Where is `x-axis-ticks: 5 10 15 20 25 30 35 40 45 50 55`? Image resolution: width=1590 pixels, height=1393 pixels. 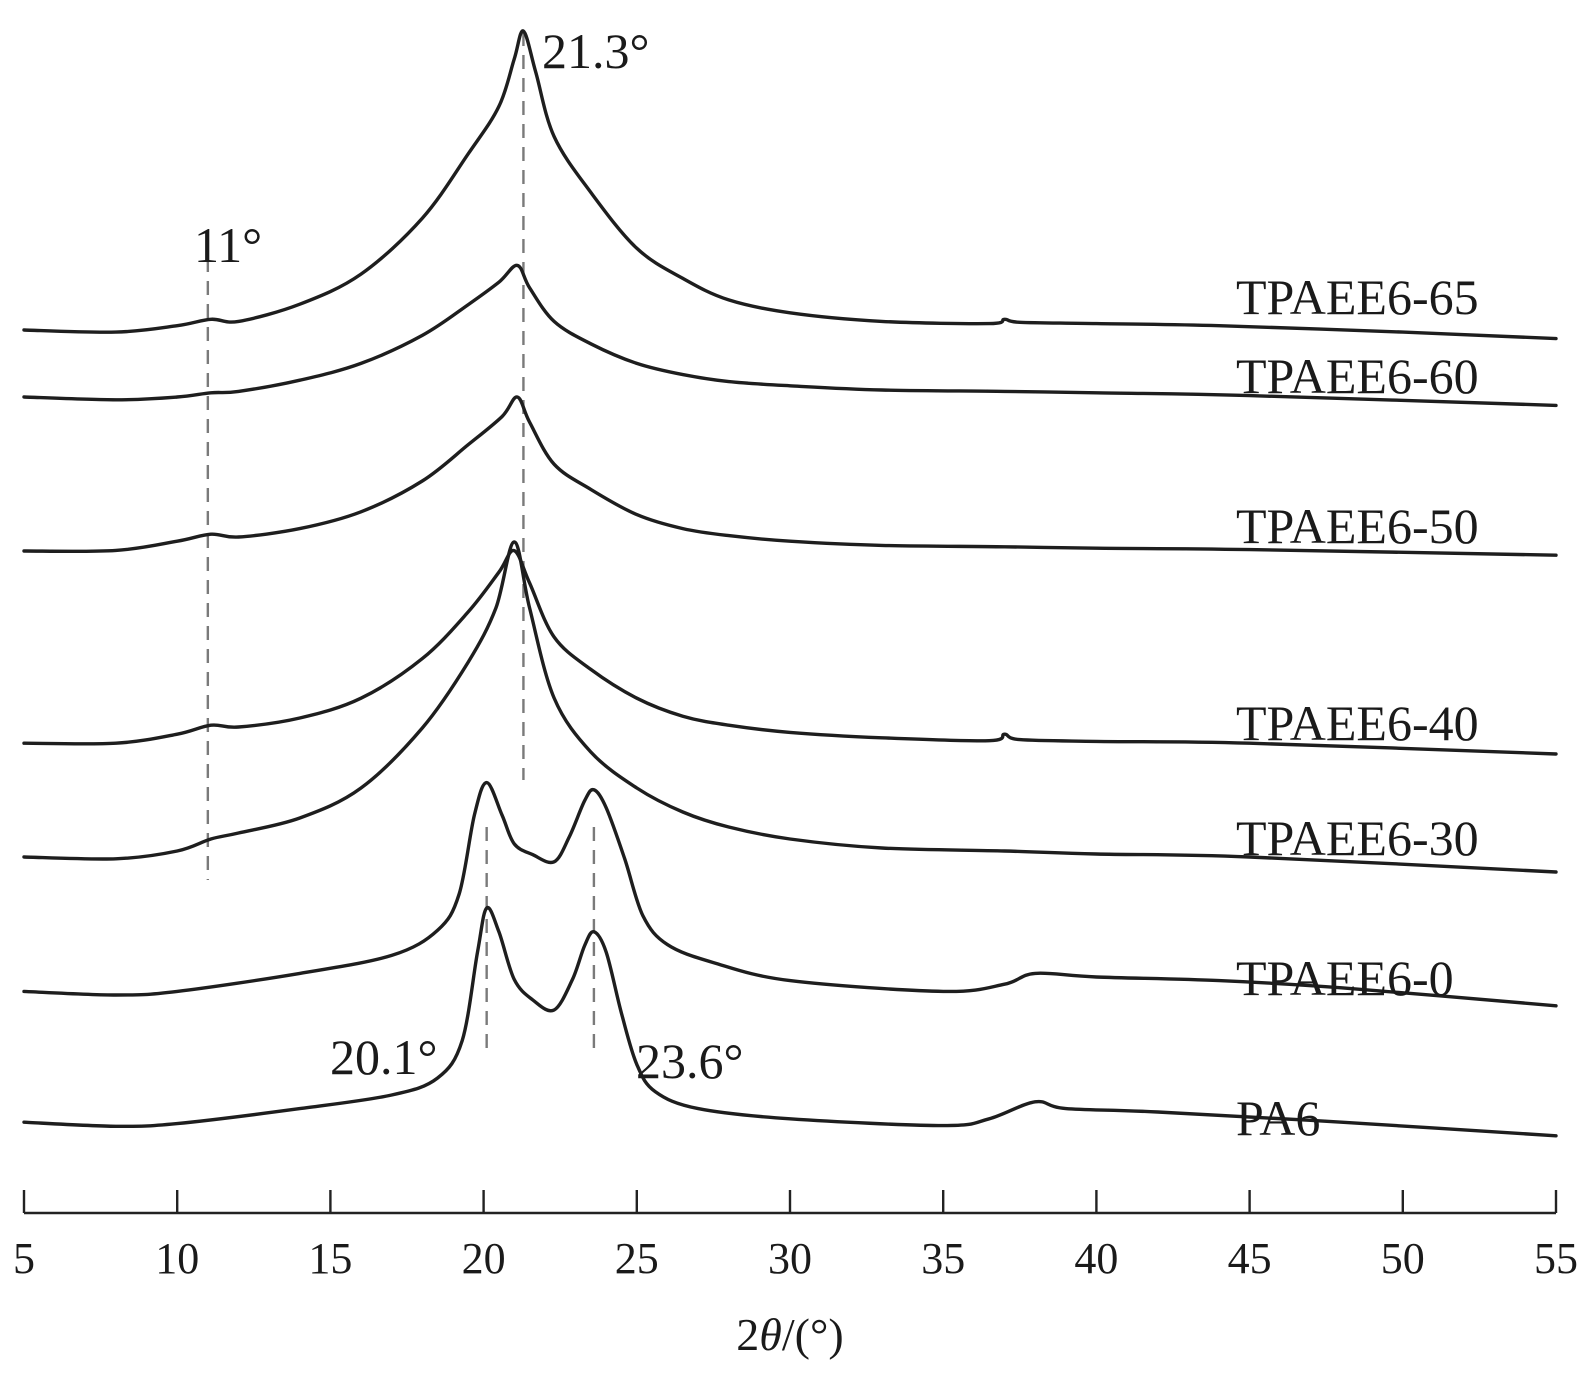
x-axis-ticks: 5 10 15 20 25 30 35 40 45 50 55 is located at coordinates (795, 1236).